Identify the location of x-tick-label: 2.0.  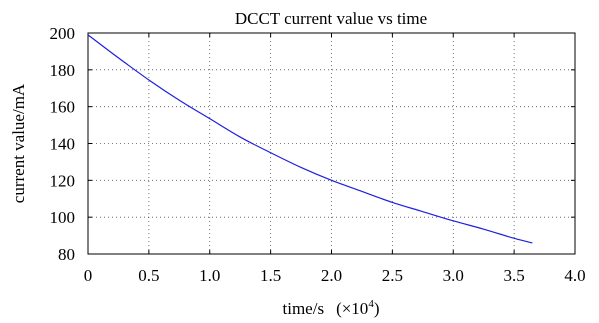
(331, 275).